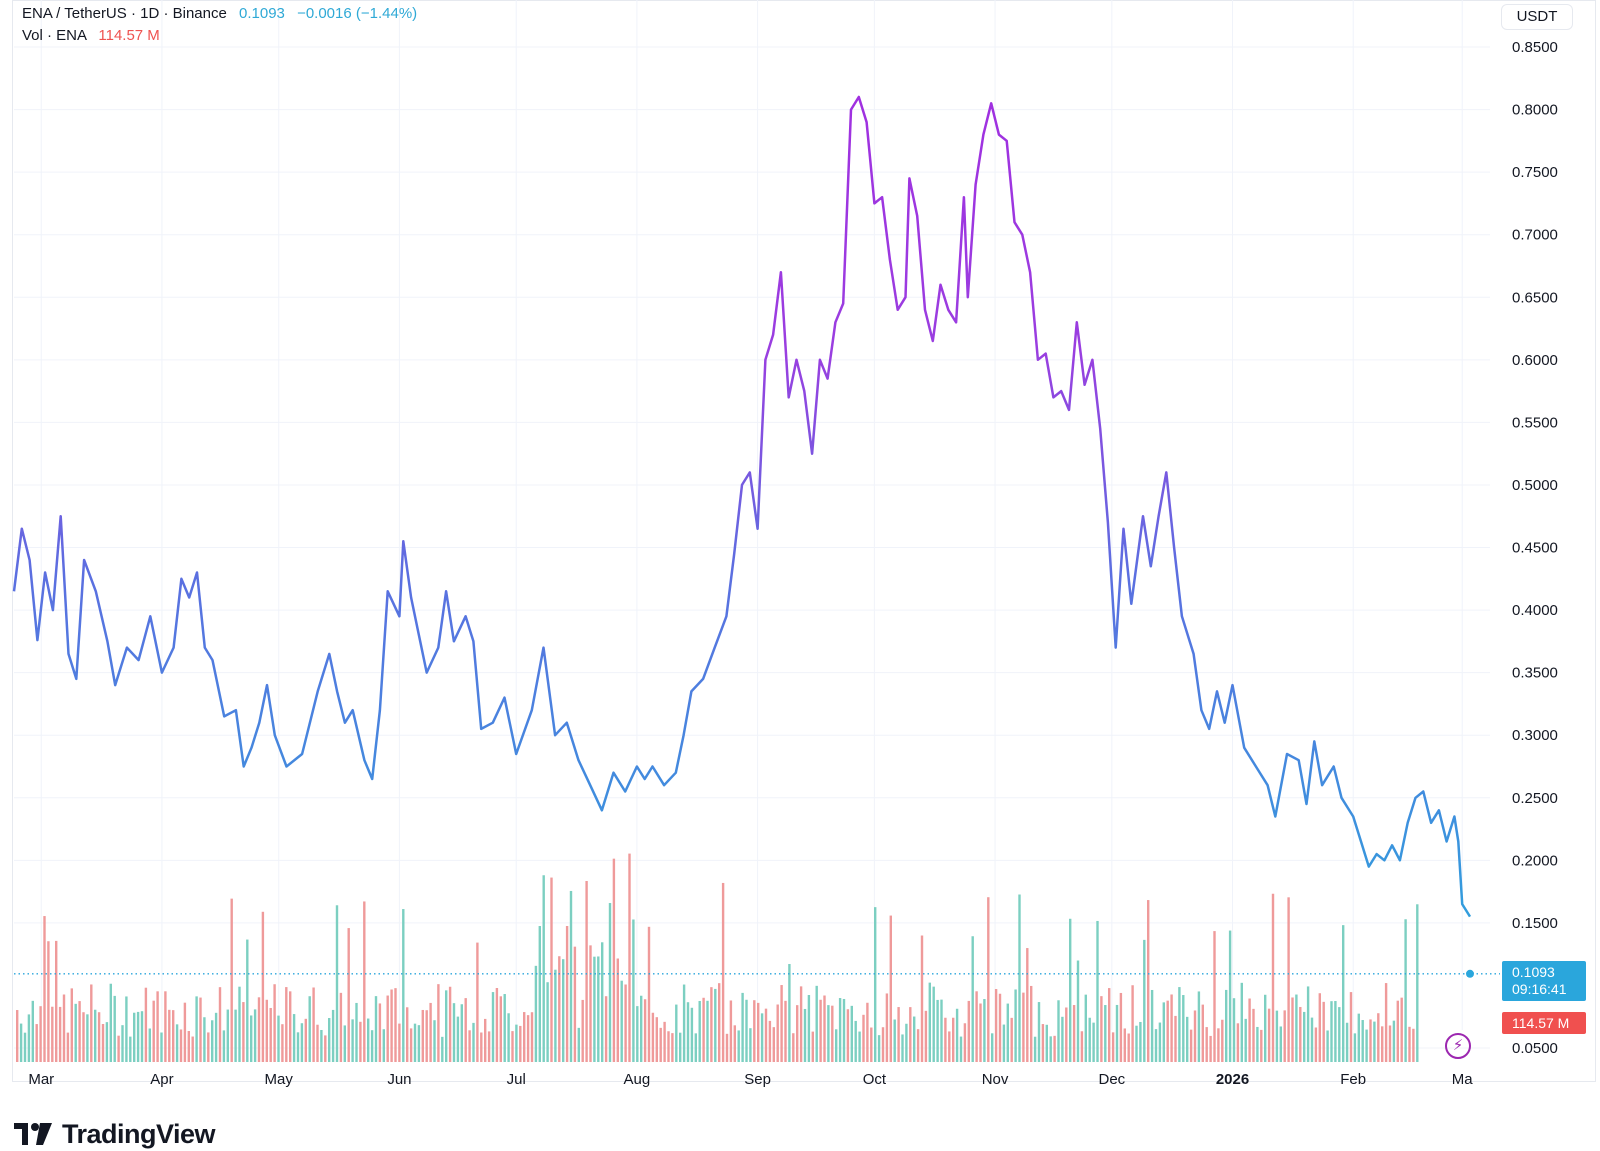 This screenshot has width=1600, height=1151. I want to click on y-tick-label: 0.6500, so click(1535, 297).